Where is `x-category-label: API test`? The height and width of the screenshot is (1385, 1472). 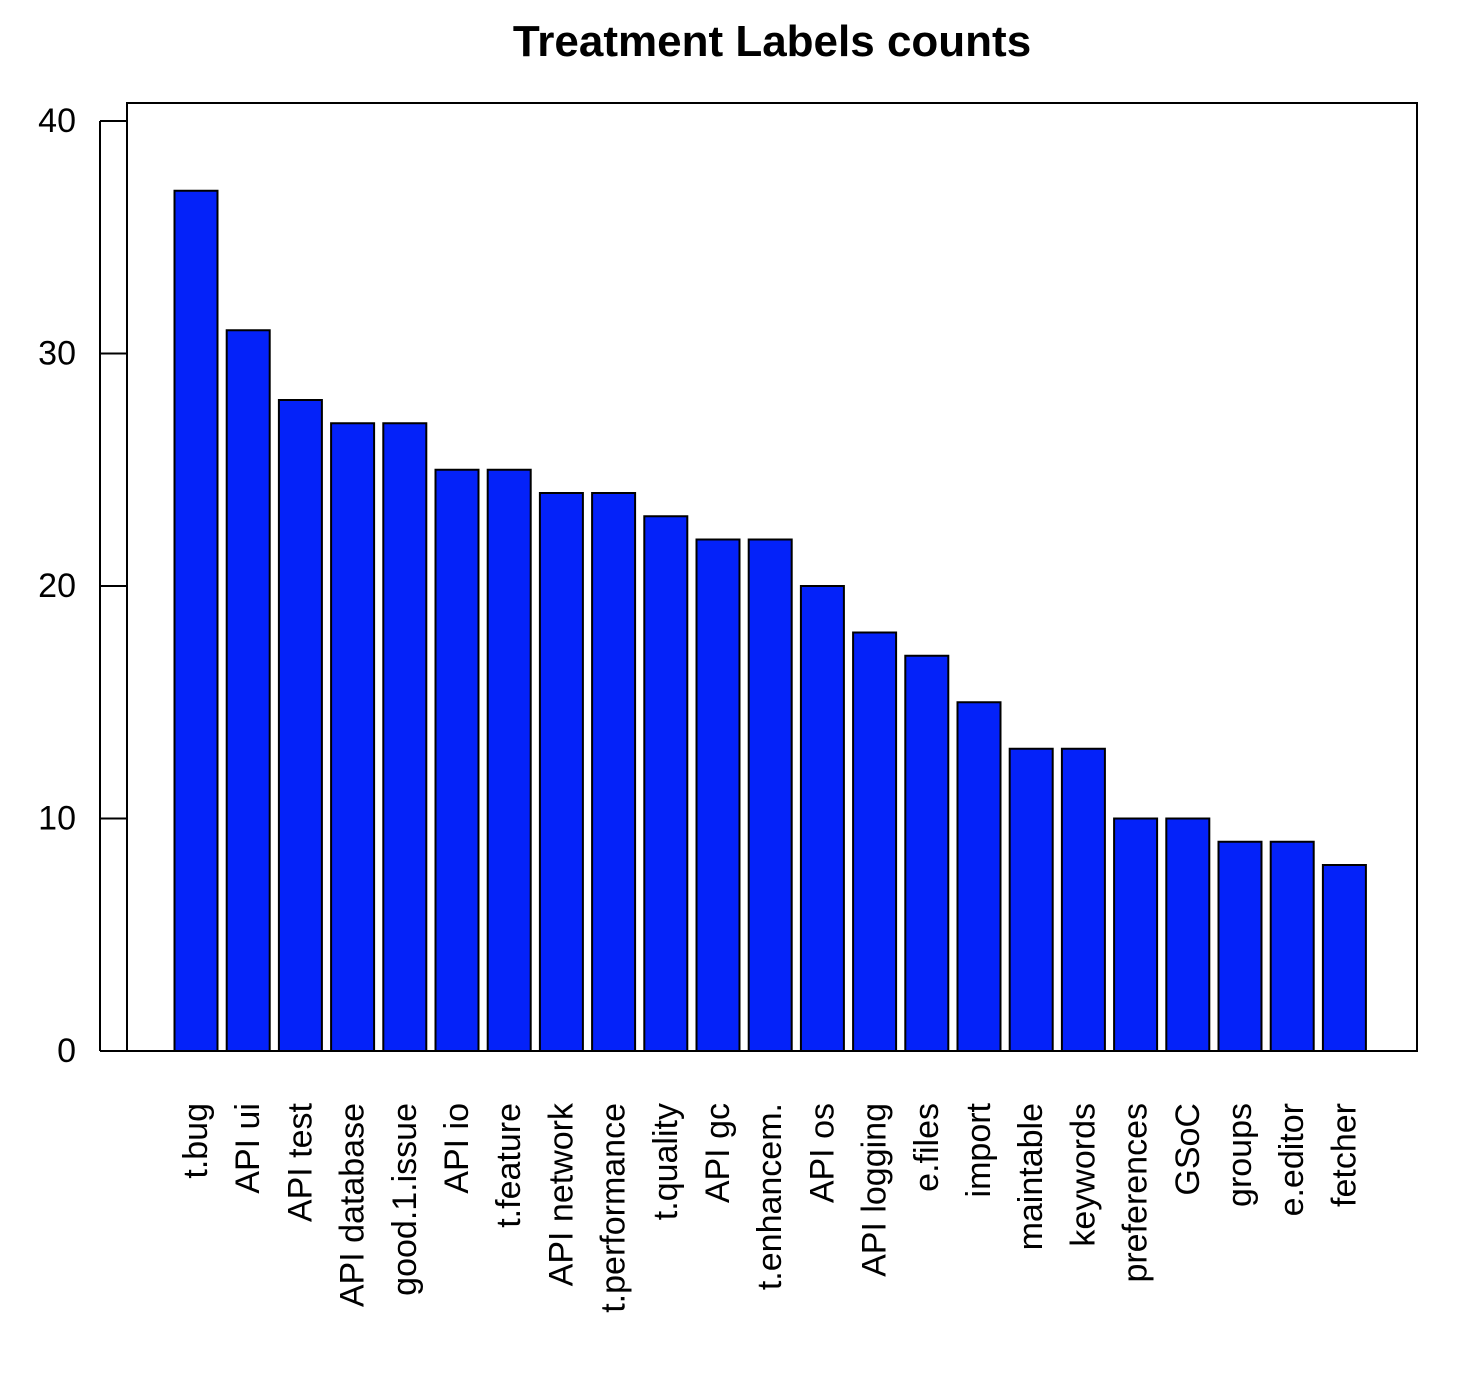 x-category-label: API test is located at coordinates (300, 1162).